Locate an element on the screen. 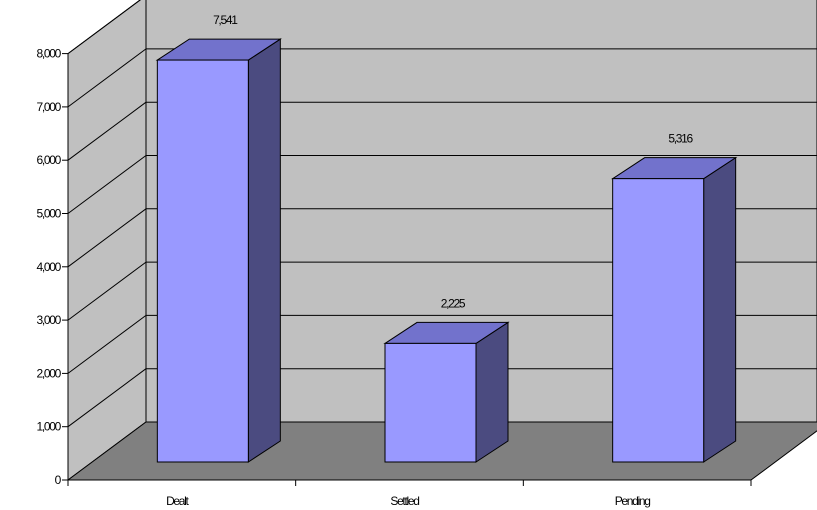  bar-pending is located at coordinates (674, 309).